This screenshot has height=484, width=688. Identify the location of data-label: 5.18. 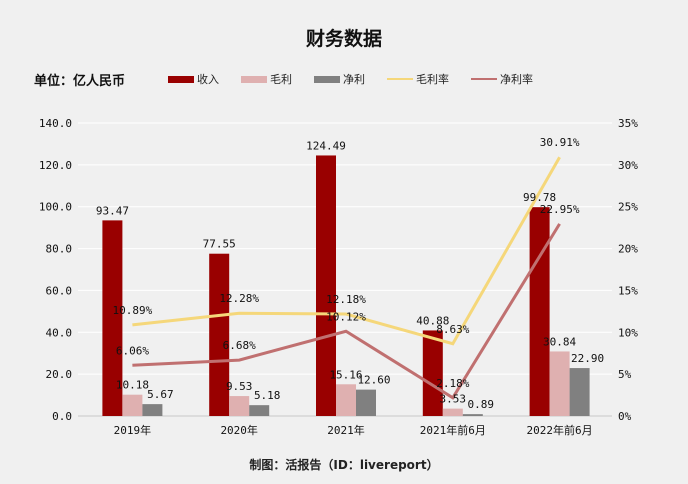
(267, 395).